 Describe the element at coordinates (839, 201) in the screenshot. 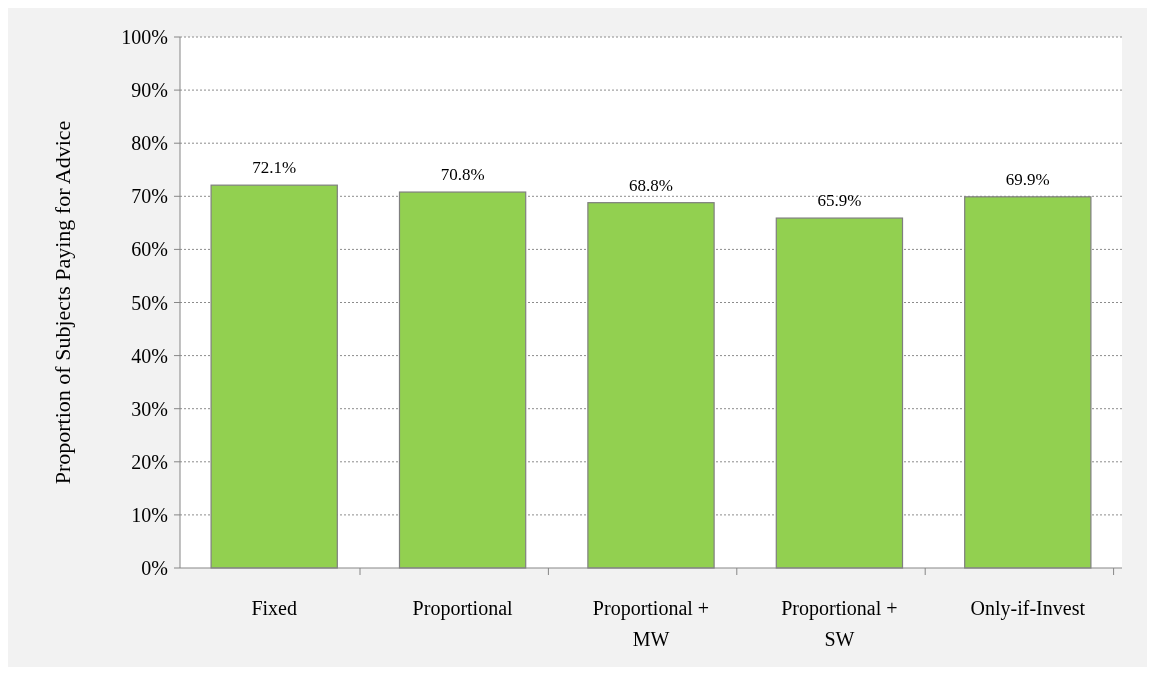

I see `data-label: 65.9%` at that location.